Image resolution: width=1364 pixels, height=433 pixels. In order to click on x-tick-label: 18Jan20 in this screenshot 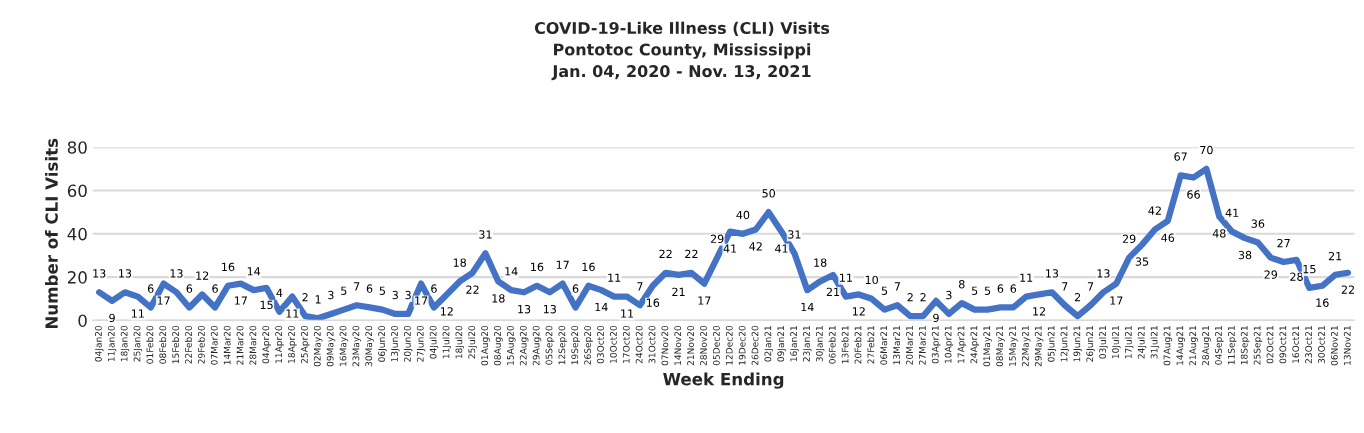, I will do `click(125, 343)`.